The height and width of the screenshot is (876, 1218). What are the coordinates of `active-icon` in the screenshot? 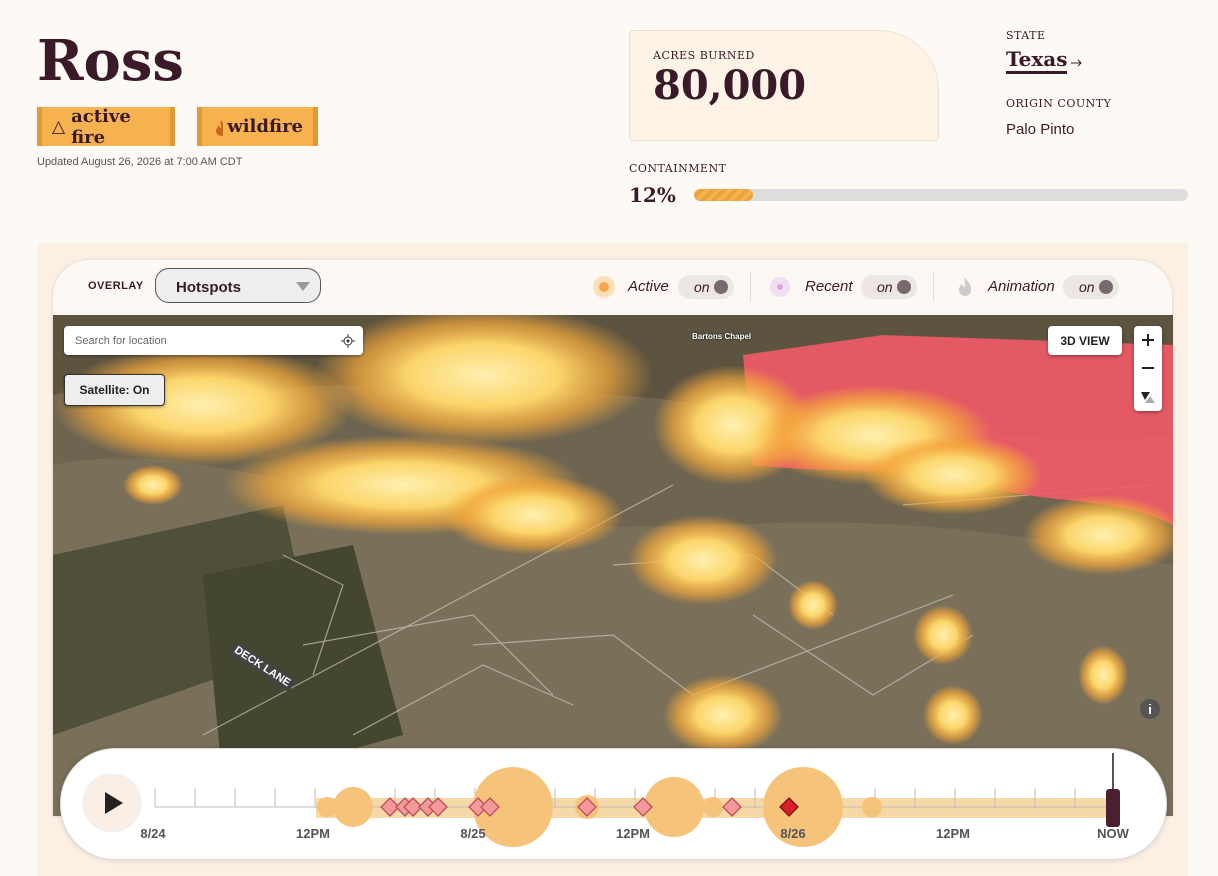 It's located at (604, 287).